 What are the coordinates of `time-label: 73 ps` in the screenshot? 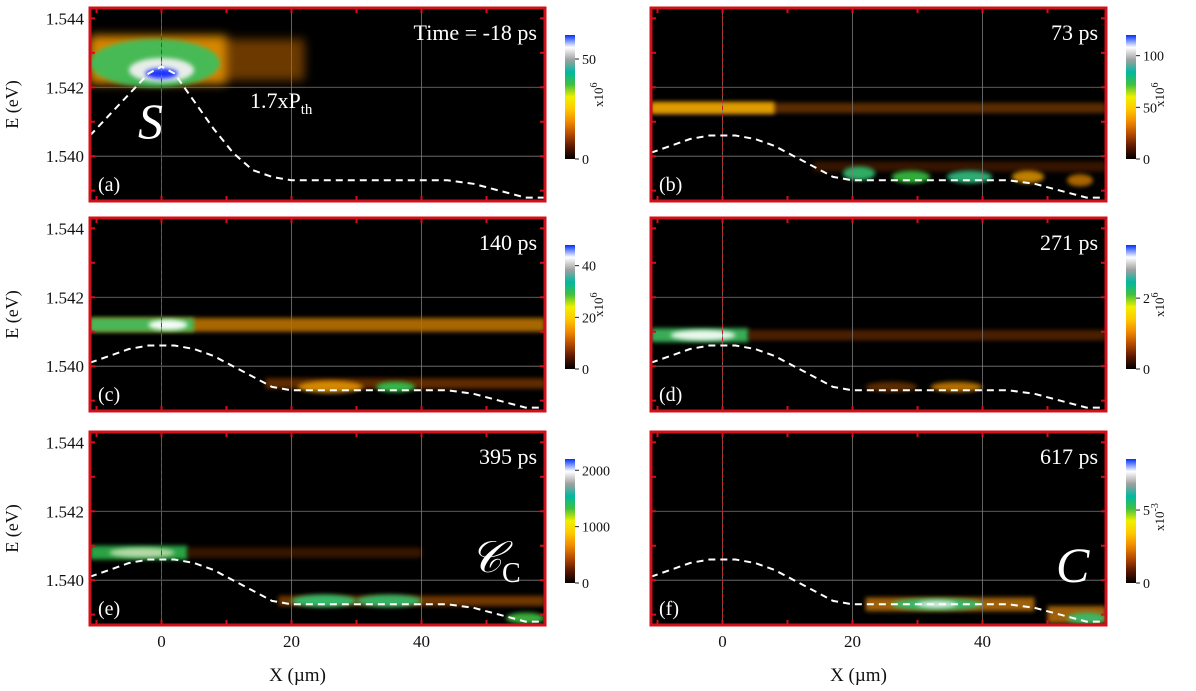 It's located at (1074, 32).